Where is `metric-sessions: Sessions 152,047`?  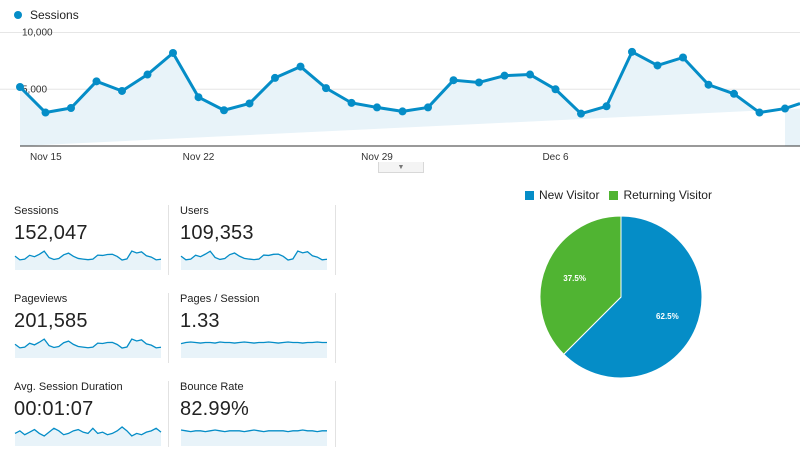 metric-sessions: Sessions 152,047 is located at coordinates (88, 238).